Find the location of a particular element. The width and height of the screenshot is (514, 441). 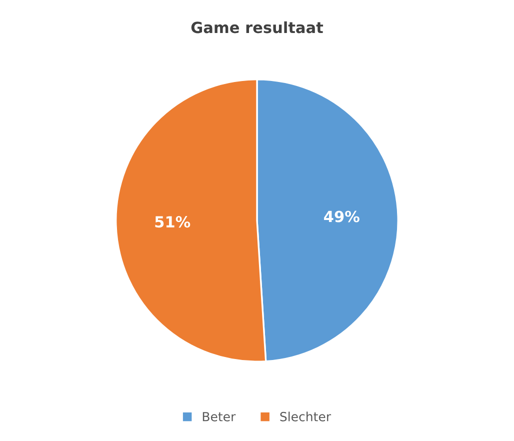

data-label: 51% is located at coordinates (172, 222).